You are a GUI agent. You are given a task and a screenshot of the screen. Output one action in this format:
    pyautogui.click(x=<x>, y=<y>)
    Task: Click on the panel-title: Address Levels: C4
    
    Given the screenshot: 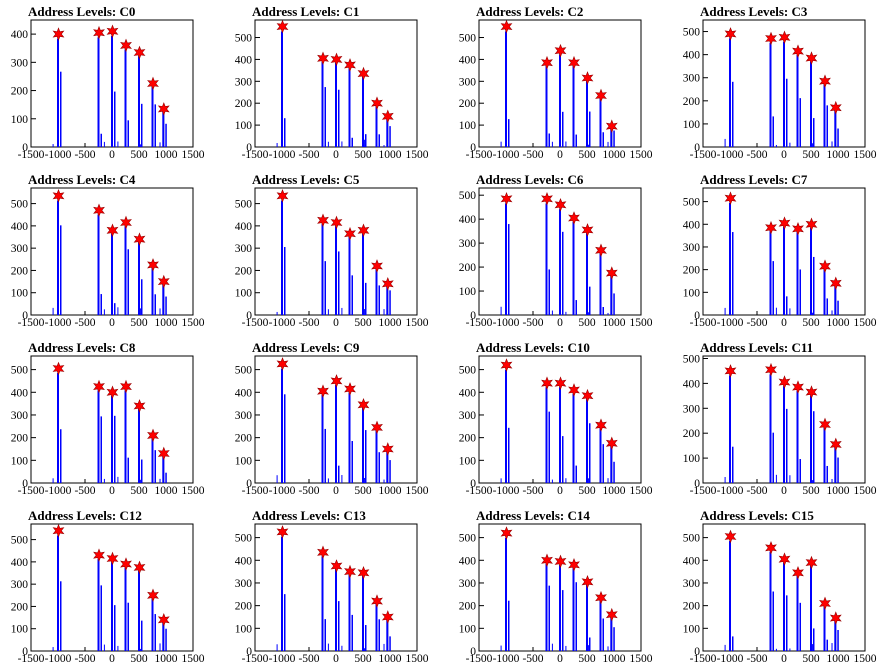 What is the action you would take?
    pyautogui.click(x=82, y=179)
    